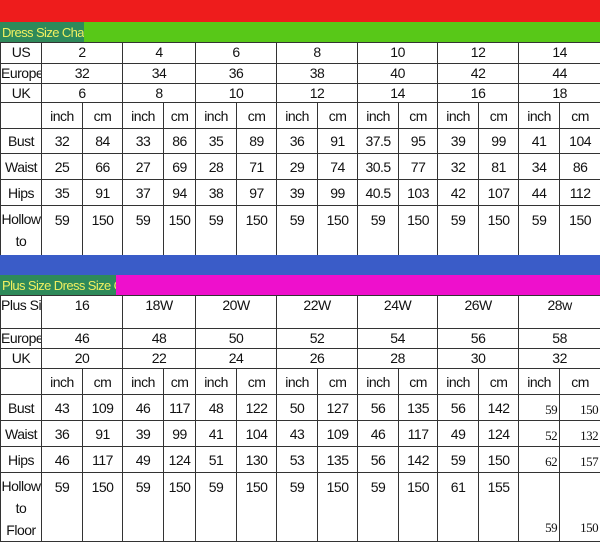  Describe the element at coordinates (159, 312) in the screenshot. I see `us-size-cell: 18W` at that location.